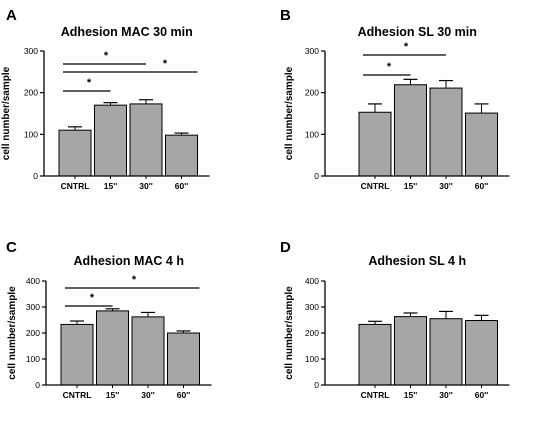 The image size is (550, 439). I want to click on chart-title: Adhesion SL 4 h, so click(417, 261).